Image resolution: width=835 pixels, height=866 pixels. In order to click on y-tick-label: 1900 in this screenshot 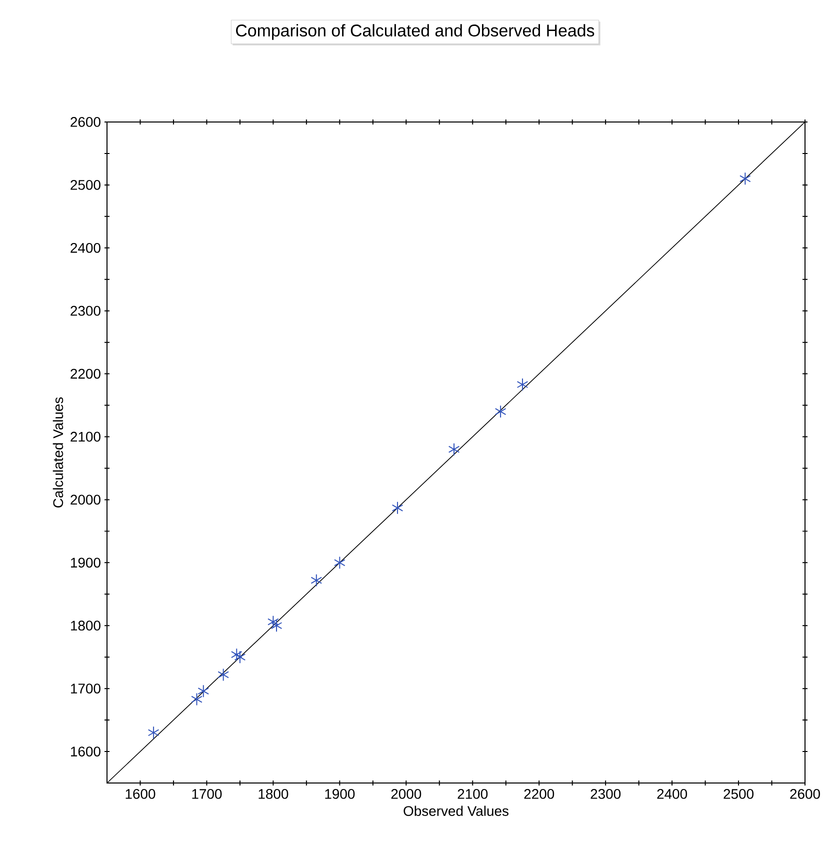, I will do `click(85, 563)`.